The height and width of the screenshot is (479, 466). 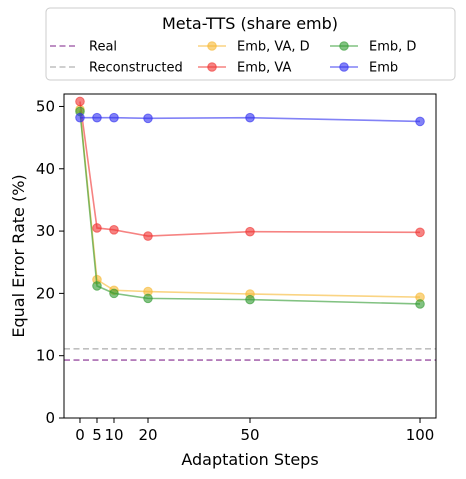 I want to click on legend-label-emb-va-d: Emb, VA, D, so click(x=273, y=47).